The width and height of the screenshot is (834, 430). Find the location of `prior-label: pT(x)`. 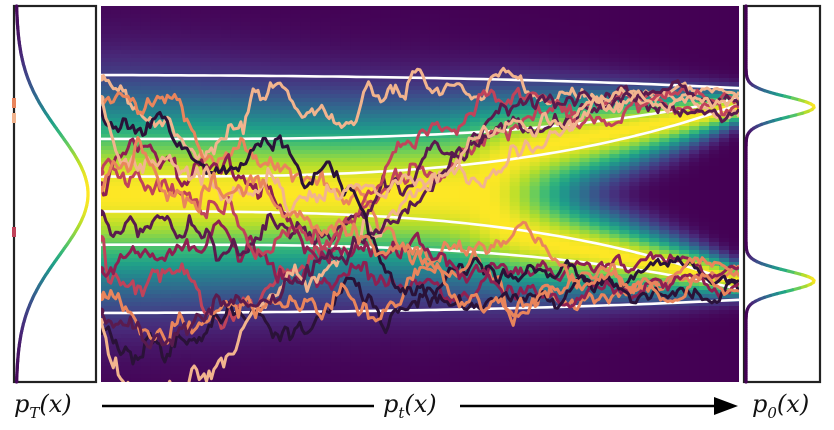

prior-label: pT(x) is located at coordinates (43, 406).